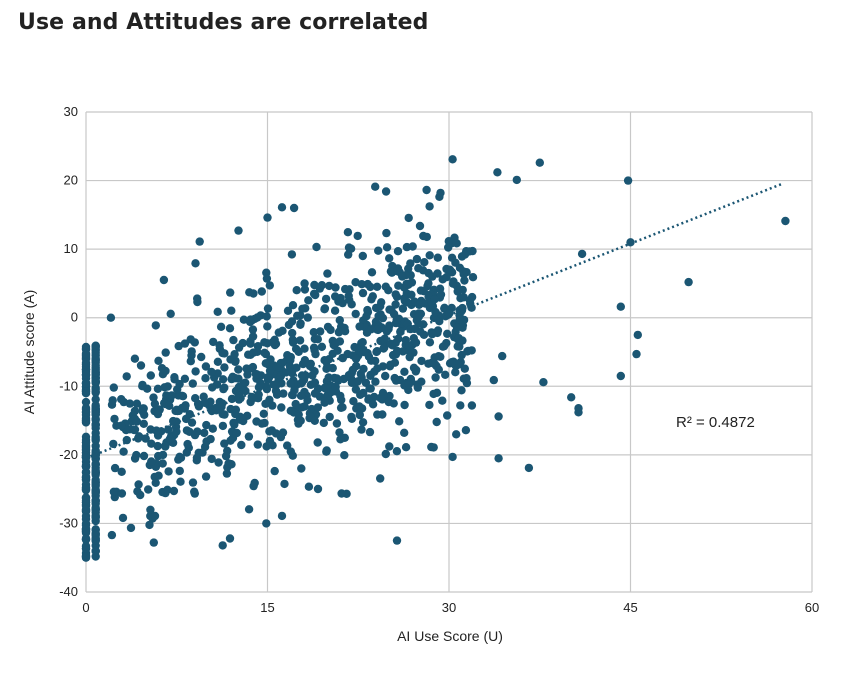 The image size is (854, 678). I want to click on r-squared-annotation: R² = 0.4872, so click(715, 422).